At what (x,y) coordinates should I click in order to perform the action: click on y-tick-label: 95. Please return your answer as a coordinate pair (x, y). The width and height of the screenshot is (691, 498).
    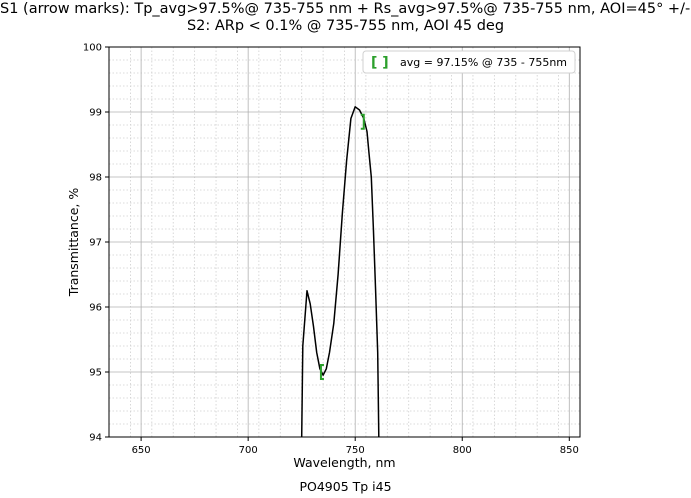
    Looking at the image, I should click on (95, 373).